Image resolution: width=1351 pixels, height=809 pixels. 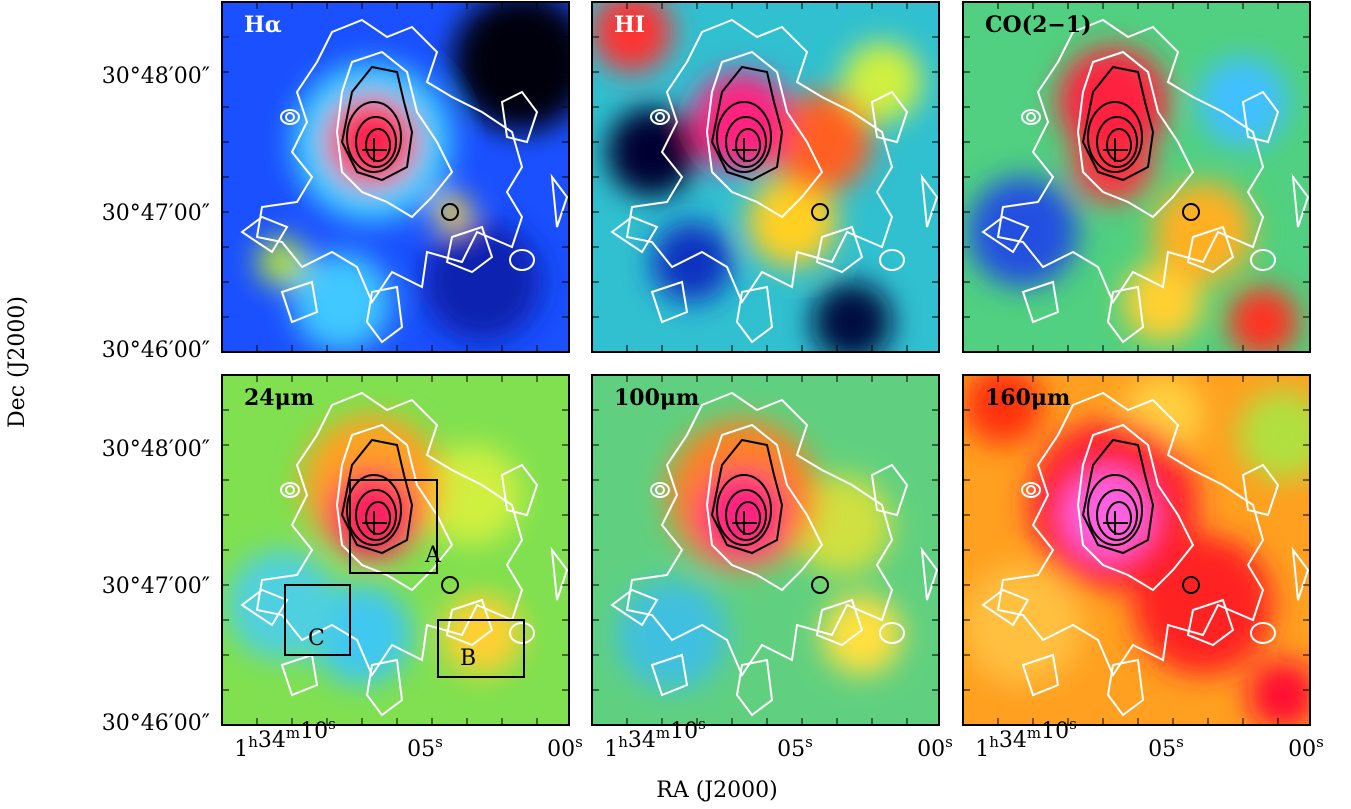 I want to click on panel-label: 24μm, so click(x=279, y=398).